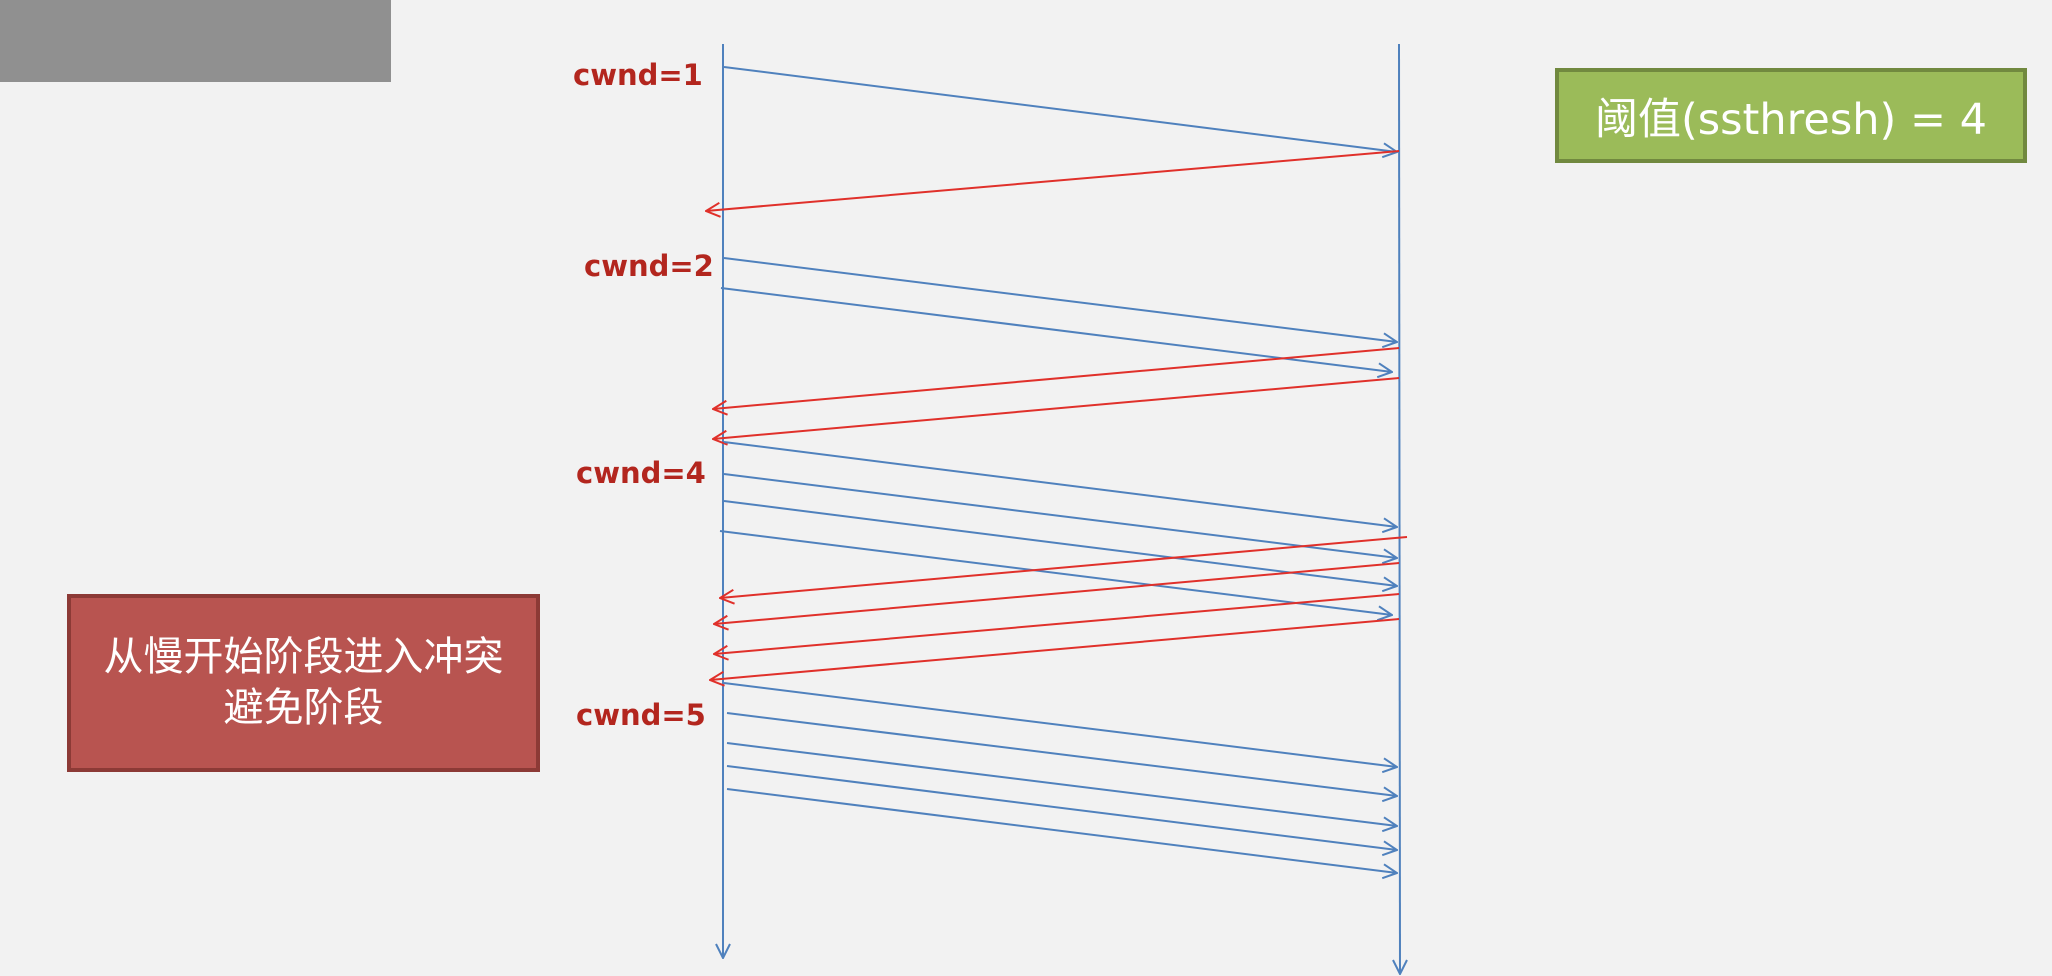 The height and width of the screenshot is (976, 2052). Describe the element at coordinates (649, 266) in the screenshot. I see `cwnd-label-2: cwnd=2` at that location.